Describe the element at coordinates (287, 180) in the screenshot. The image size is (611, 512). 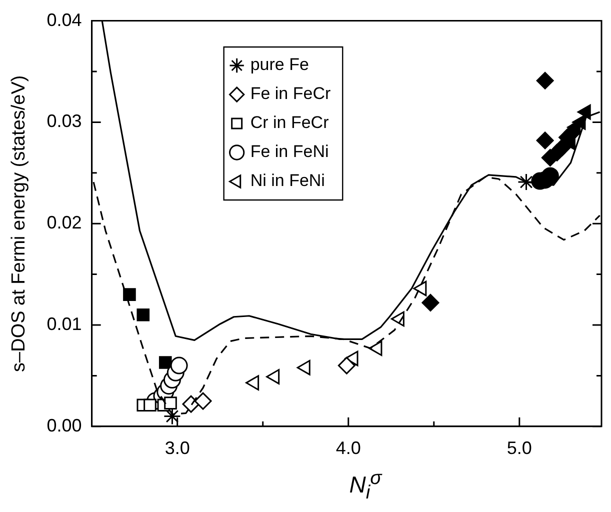
I see `legend-label: Ni in FeNi` at that location.